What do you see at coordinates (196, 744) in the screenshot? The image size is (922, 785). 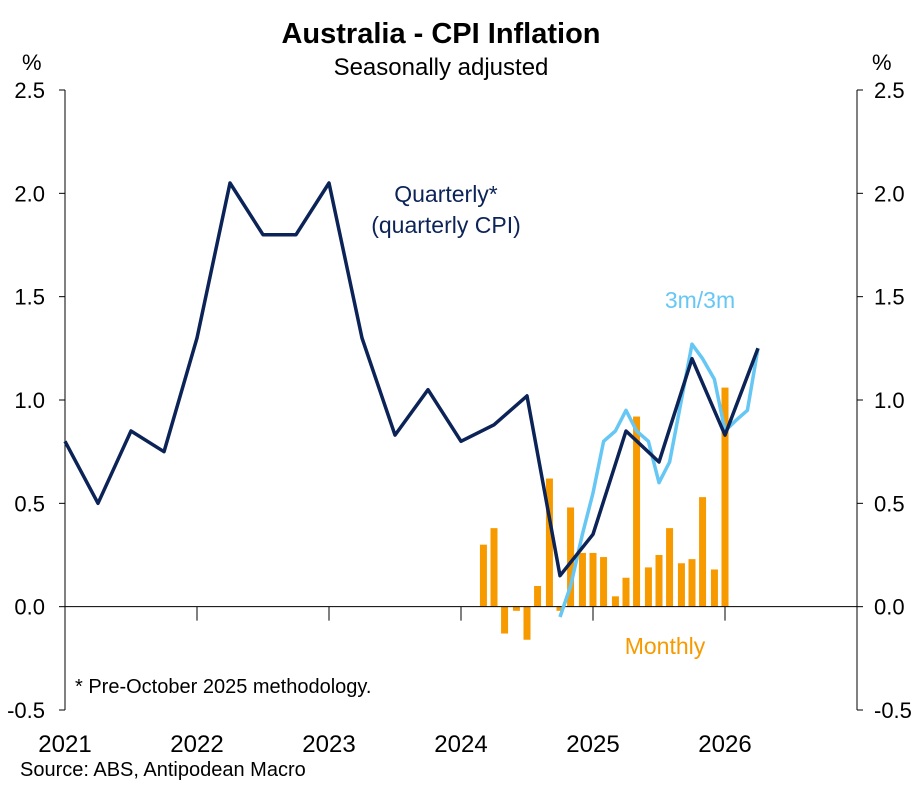 I see `x-tick-label: 2022` at bounding box center [196, 744].